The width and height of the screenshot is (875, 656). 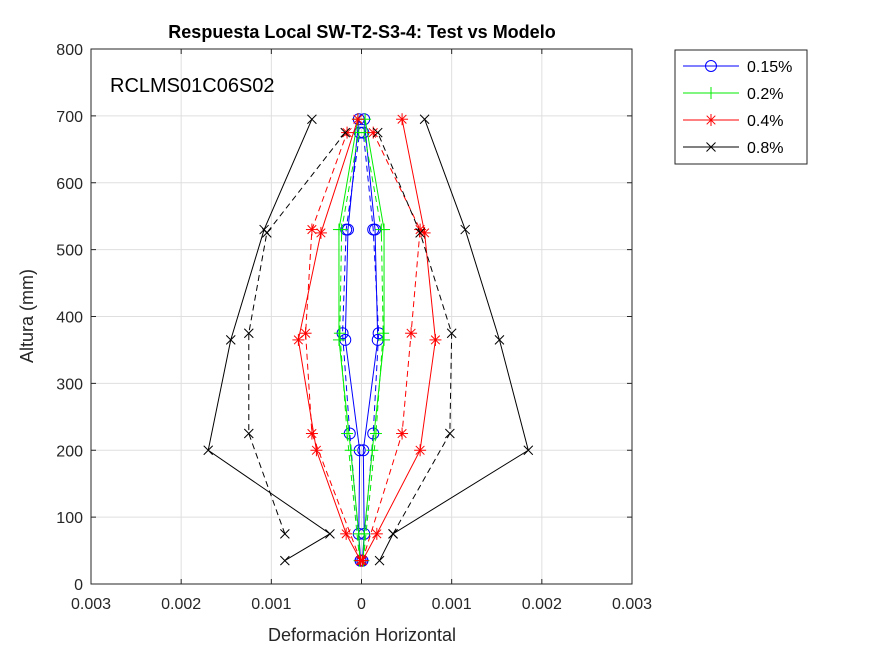 I want to click on y-tick-label: 300, so click(x=69, y=384).